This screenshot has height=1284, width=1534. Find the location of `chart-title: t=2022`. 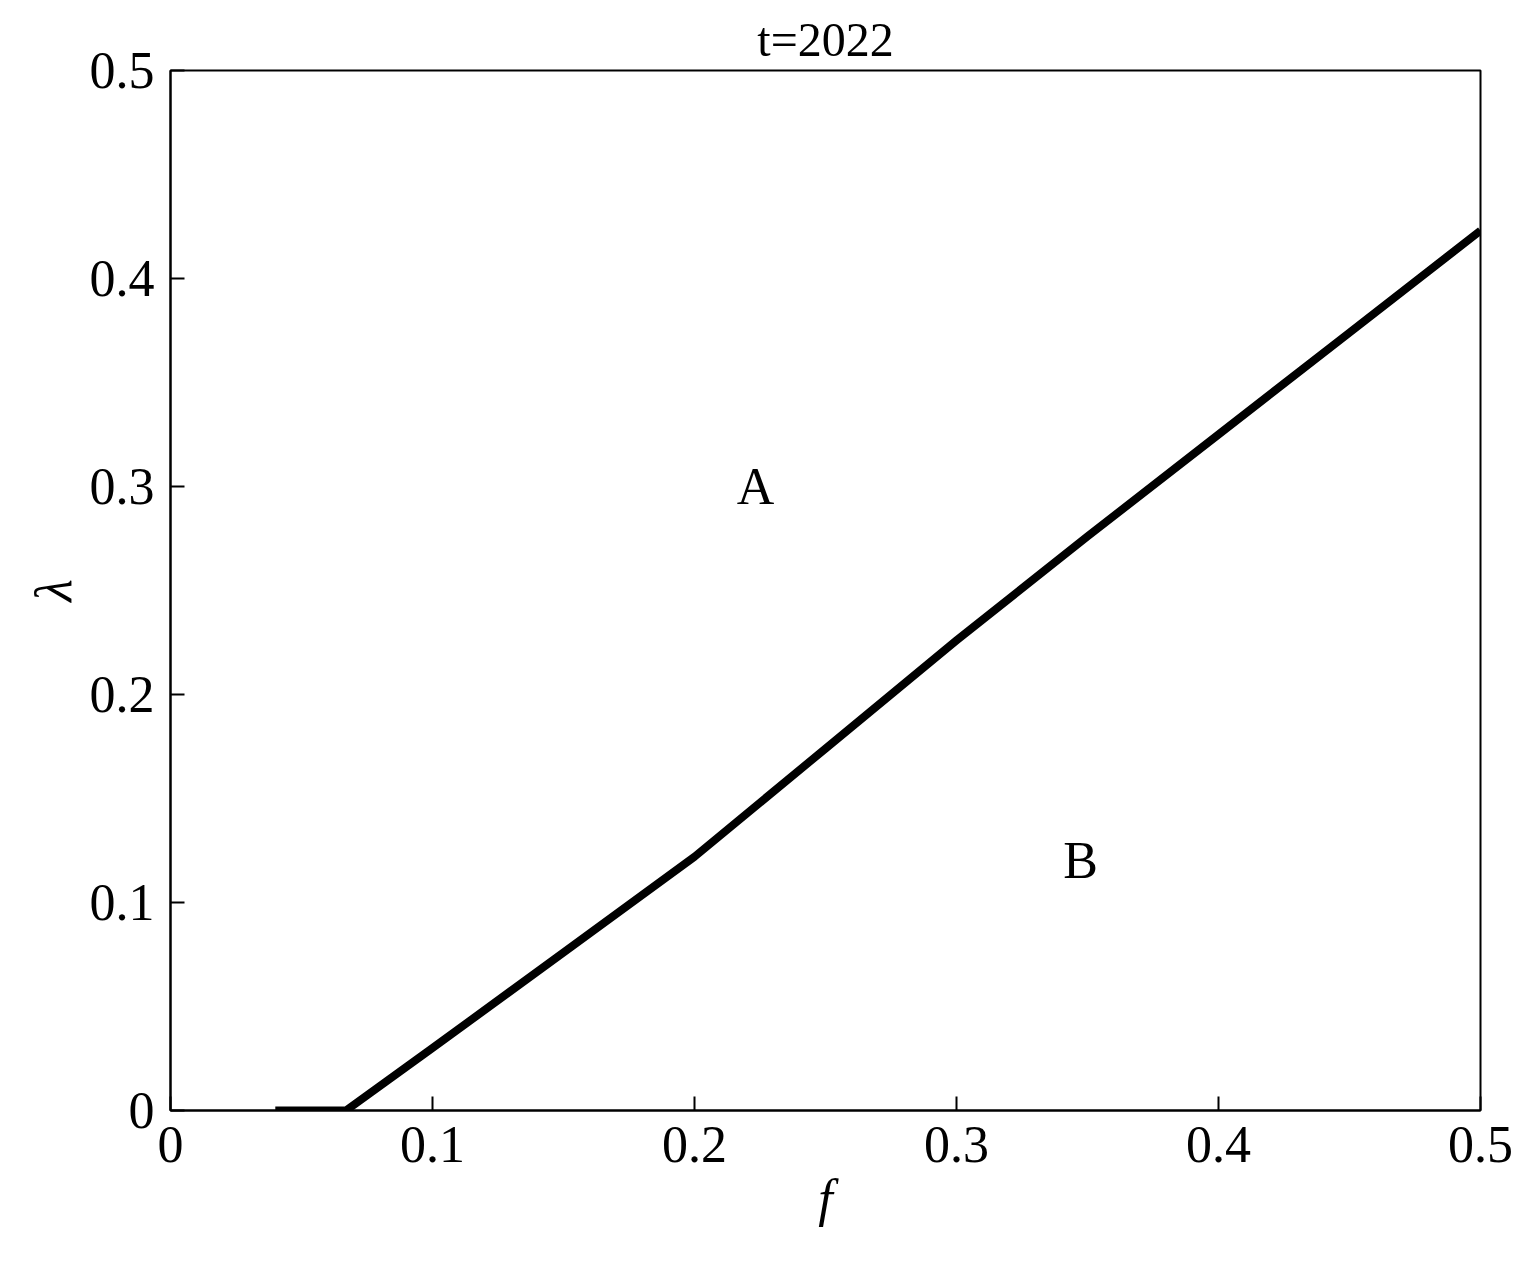

chart-title: t=2022 is located at coordinates (825, 39).